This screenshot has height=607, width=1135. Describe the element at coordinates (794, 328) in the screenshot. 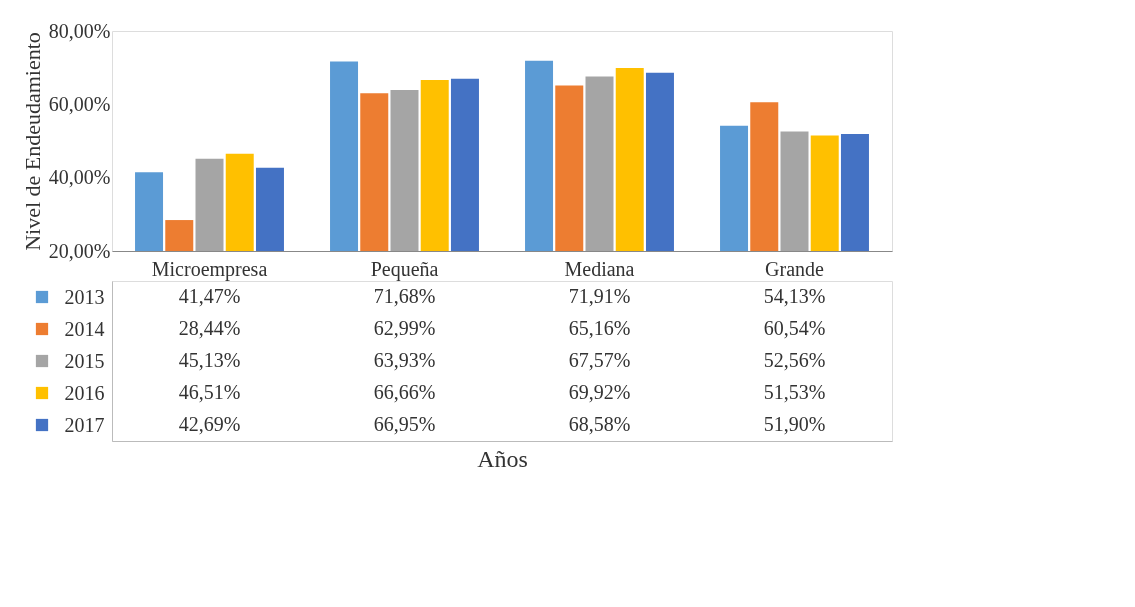

I see `data-label: 60,54%` at that location.